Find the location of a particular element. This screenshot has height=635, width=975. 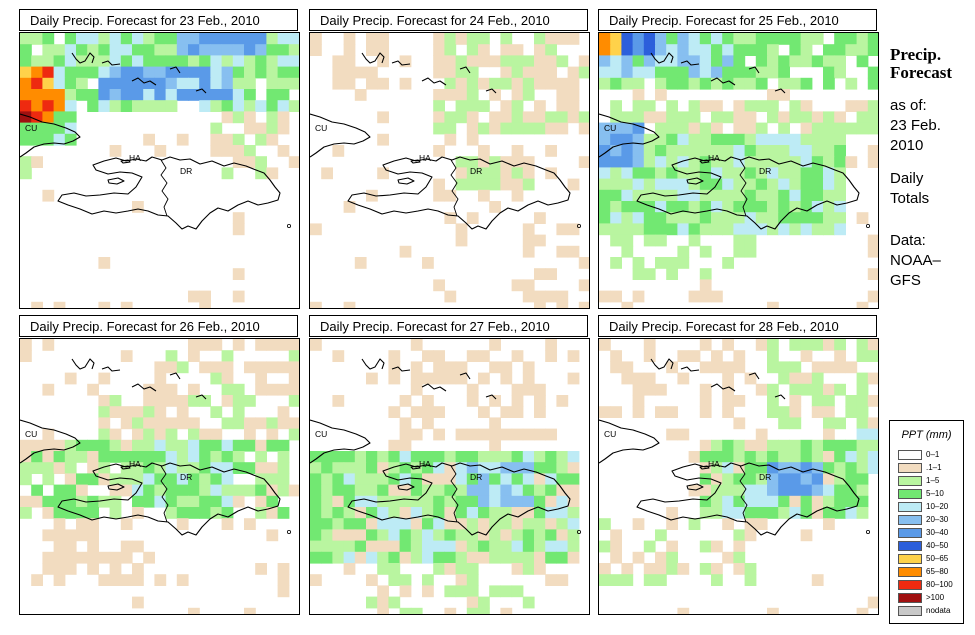

legend-label: 10–20 is located at coordinates (937, 506).